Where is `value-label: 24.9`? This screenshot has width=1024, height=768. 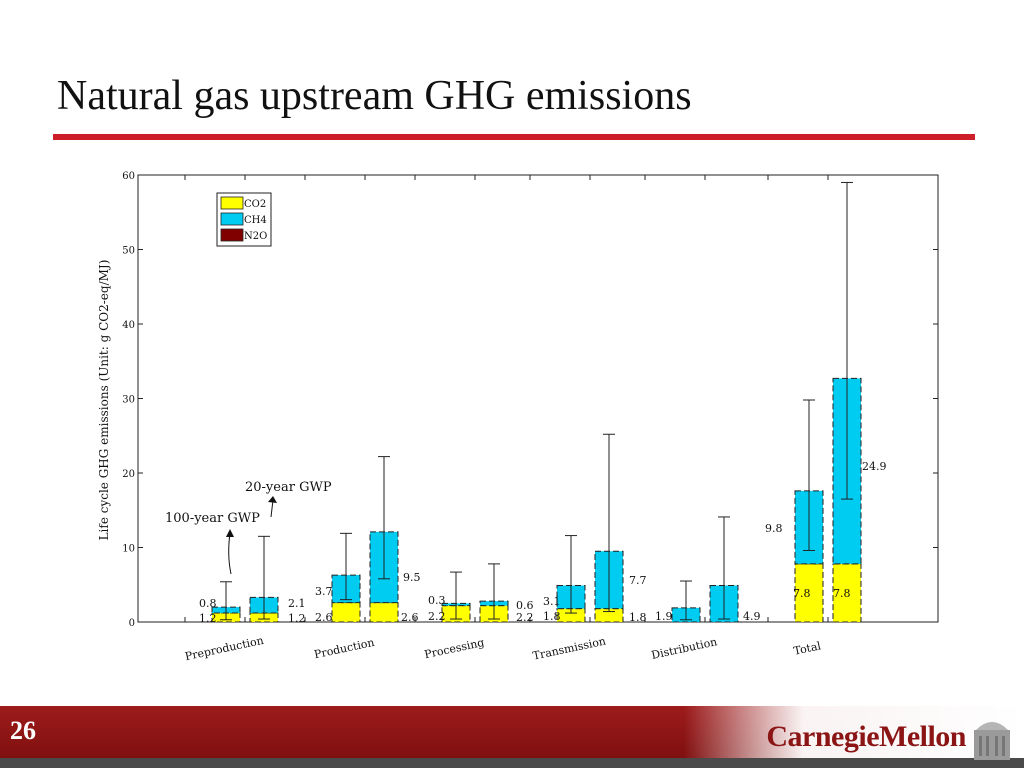 value-label: 24.9 is located at coordinates (874, 466).